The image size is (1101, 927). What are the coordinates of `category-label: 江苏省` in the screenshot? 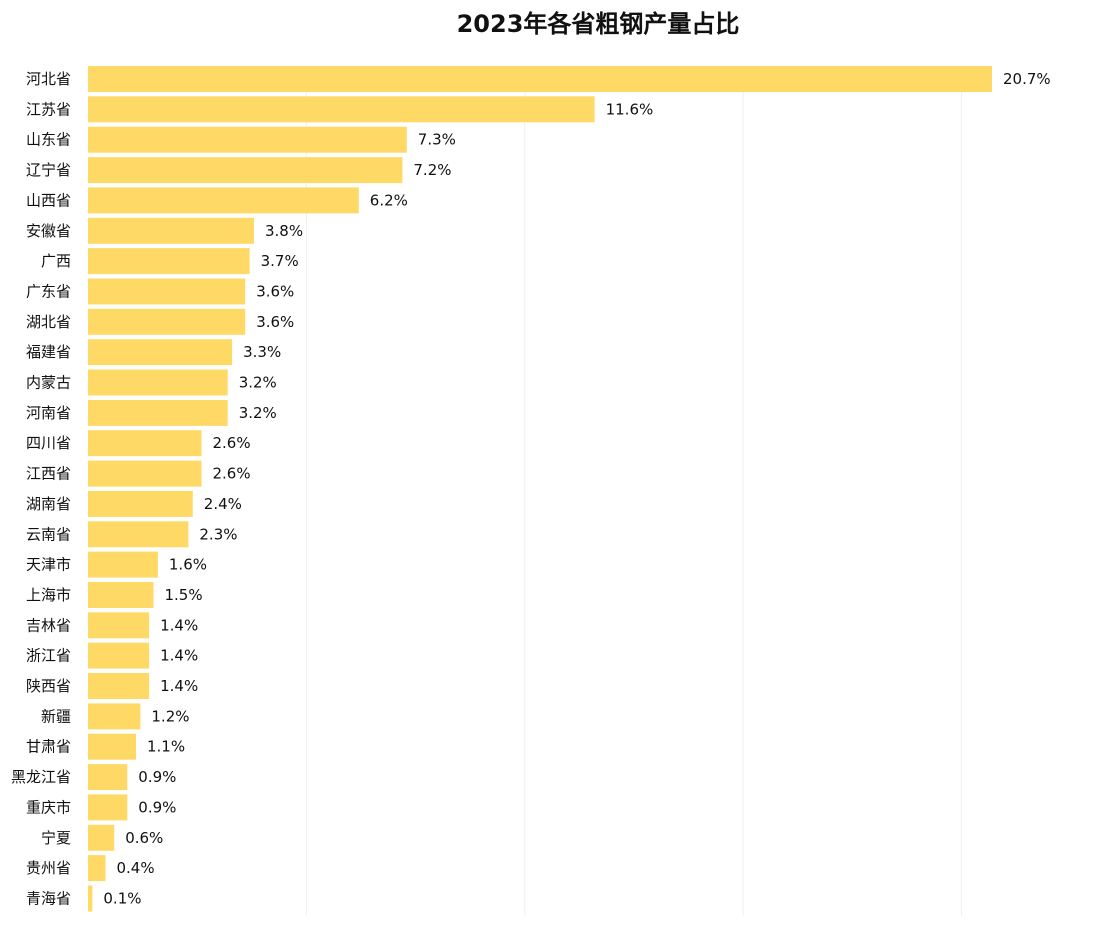 It's located at (48, 109).